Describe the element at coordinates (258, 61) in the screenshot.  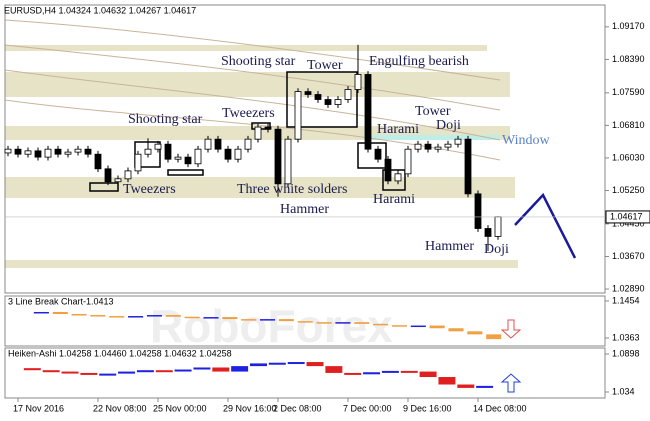
I see `annotation: Shooting star` at that location.